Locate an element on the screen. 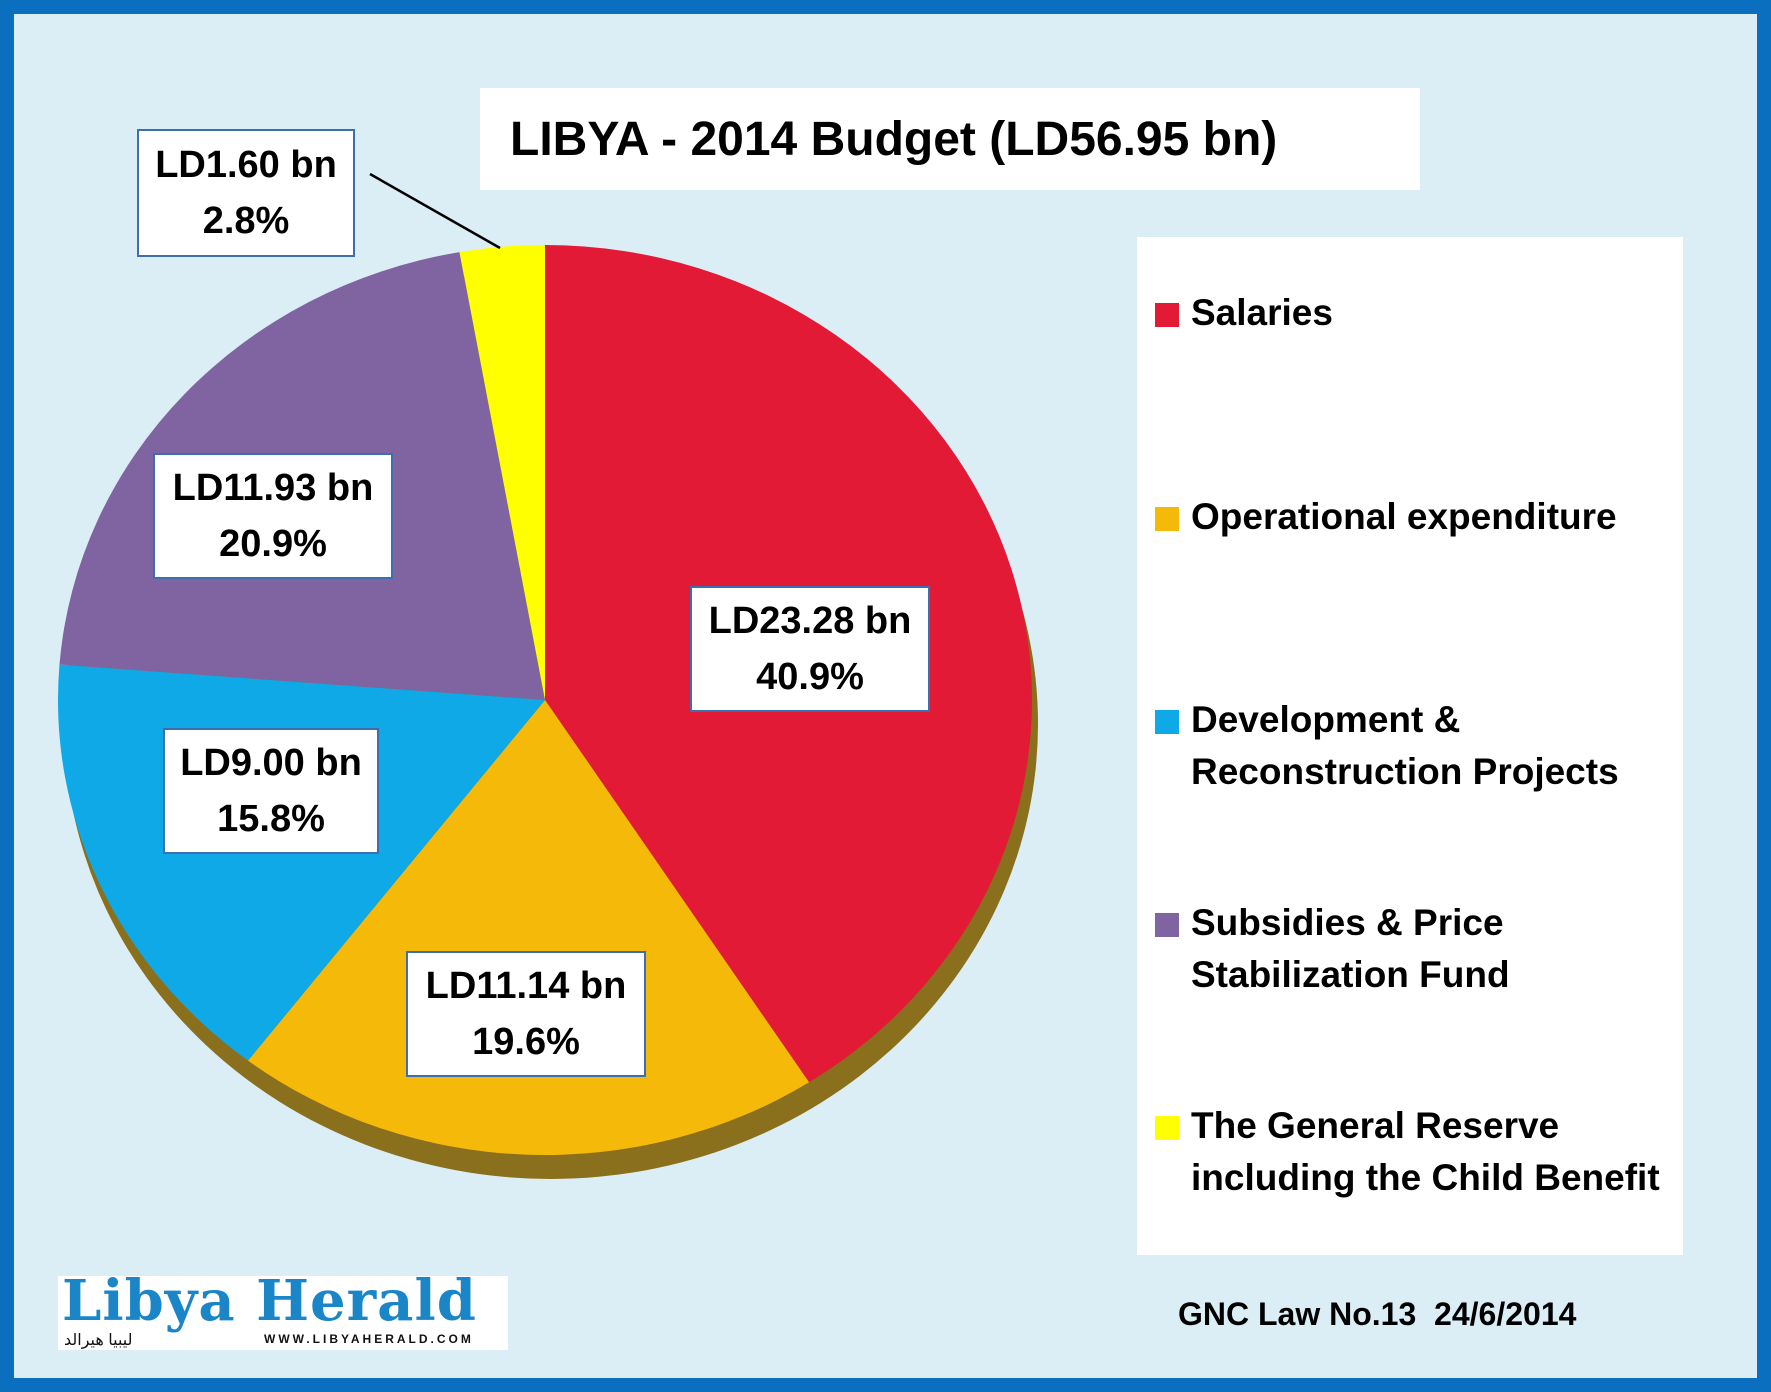  data-label-salaries: LD23.28 bn 40.9% is located at coordinates (810, 649).